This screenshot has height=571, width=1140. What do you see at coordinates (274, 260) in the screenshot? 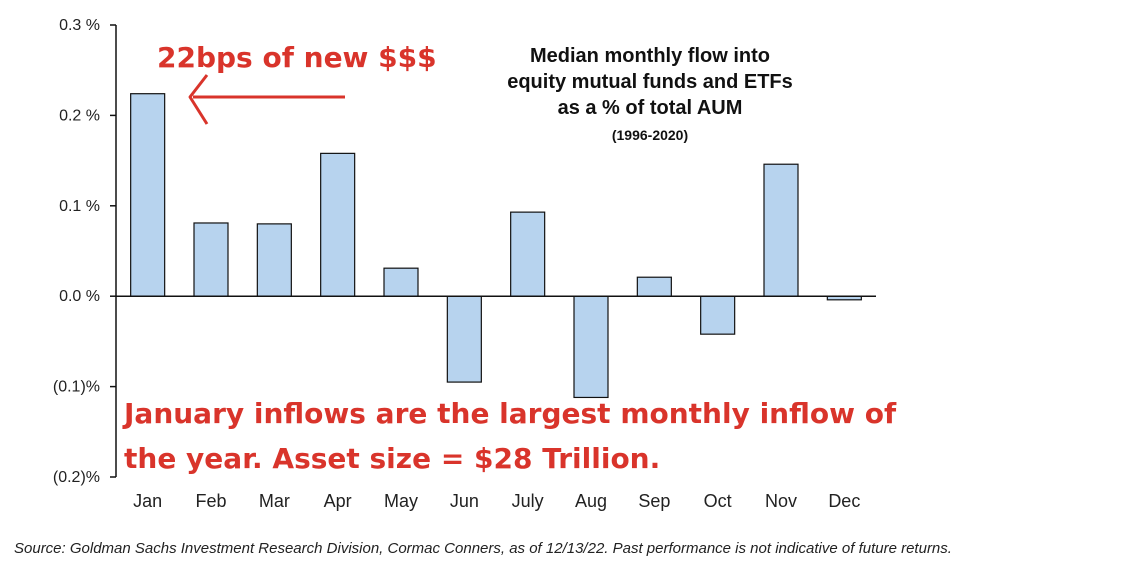
I see `bar-mar` at bounding box center [274, 260].